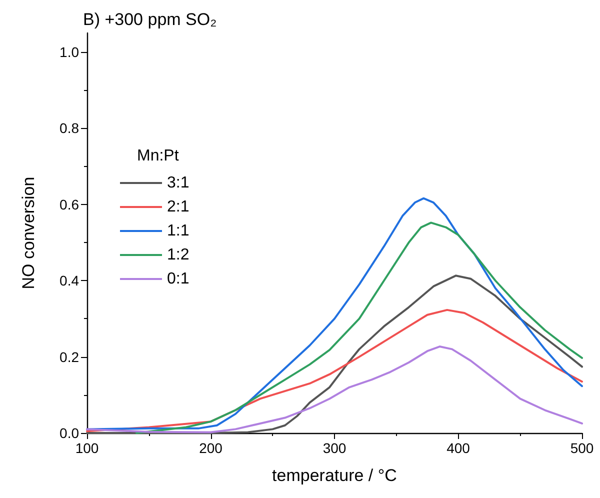 The width and height of the screenshot is (600, 498). Describe the element at coordinates (70, 433) in the screenshot. I see `y-tick-label: 0.0` at that location.